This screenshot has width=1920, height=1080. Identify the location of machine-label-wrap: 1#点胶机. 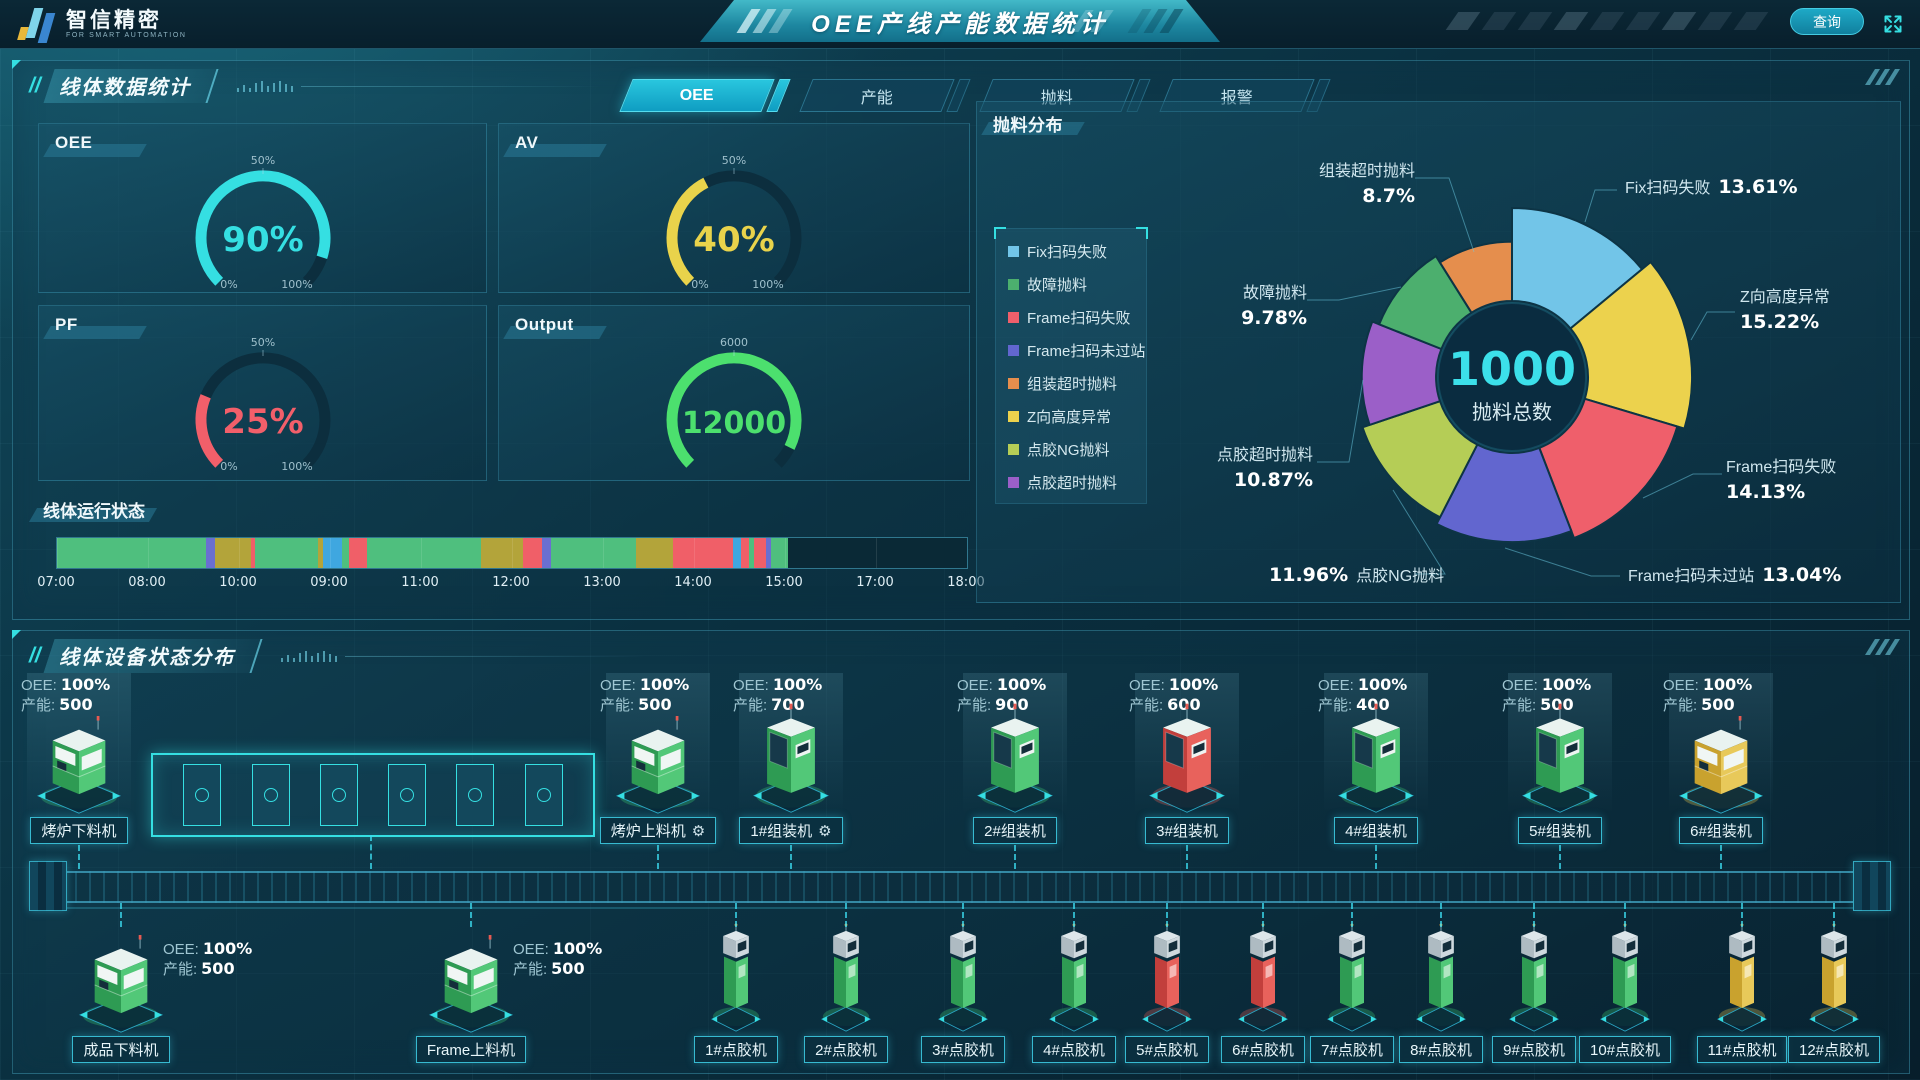
(736, 1049).